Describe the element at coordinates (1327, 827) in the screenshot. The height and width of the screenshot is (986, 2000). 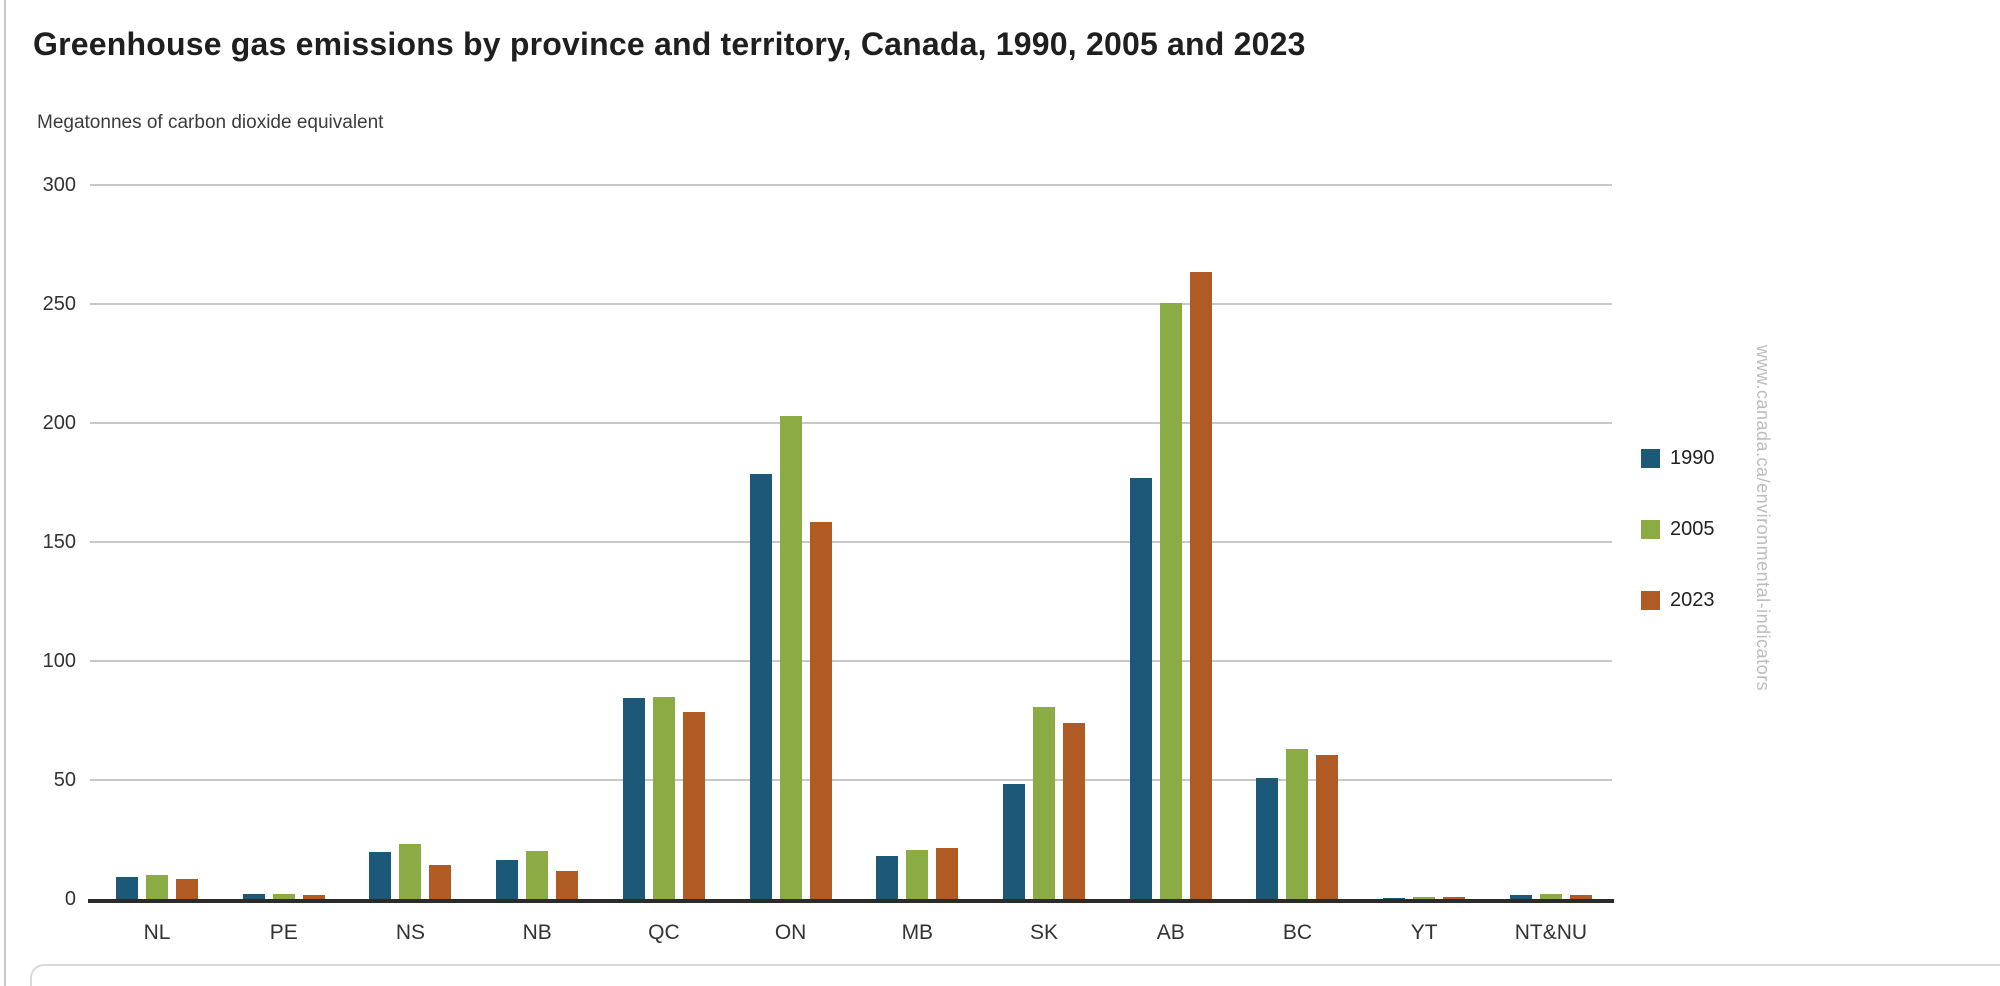
I see `bar-bc-2023` at that location.